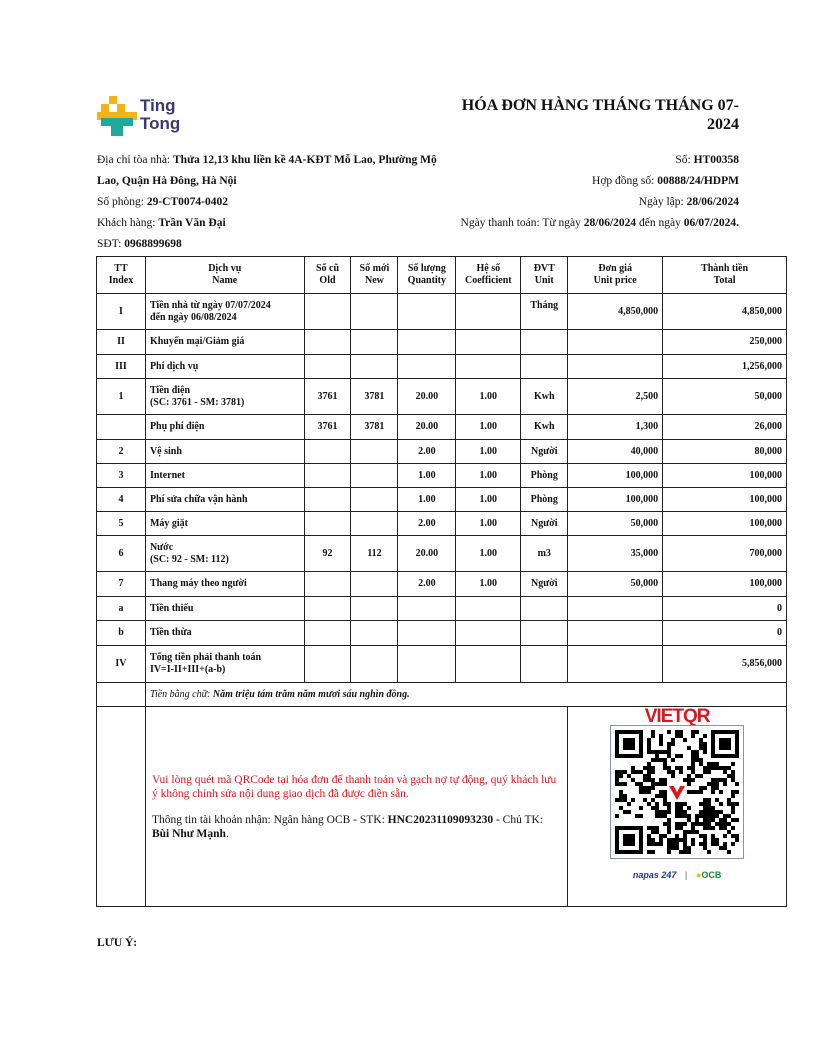  What do you see at coordinates (121, 475) in the screenshot?
I see `index-cell: 3` at bounding box center [121, 475].